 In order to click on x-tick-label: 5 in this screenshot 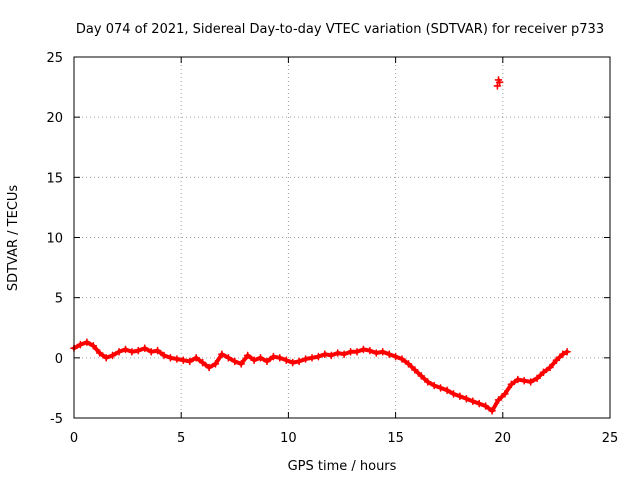, I will do `click(181, 438)`.